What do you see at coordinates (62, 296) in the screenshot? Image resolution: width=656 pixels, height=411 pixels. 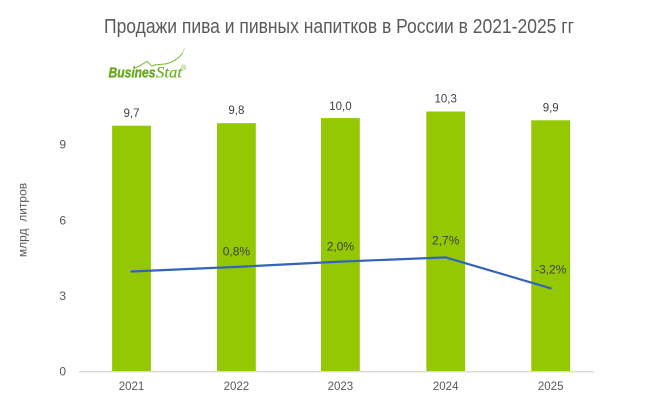 I see `svg-text: 3` at bounding box center [62, 296].